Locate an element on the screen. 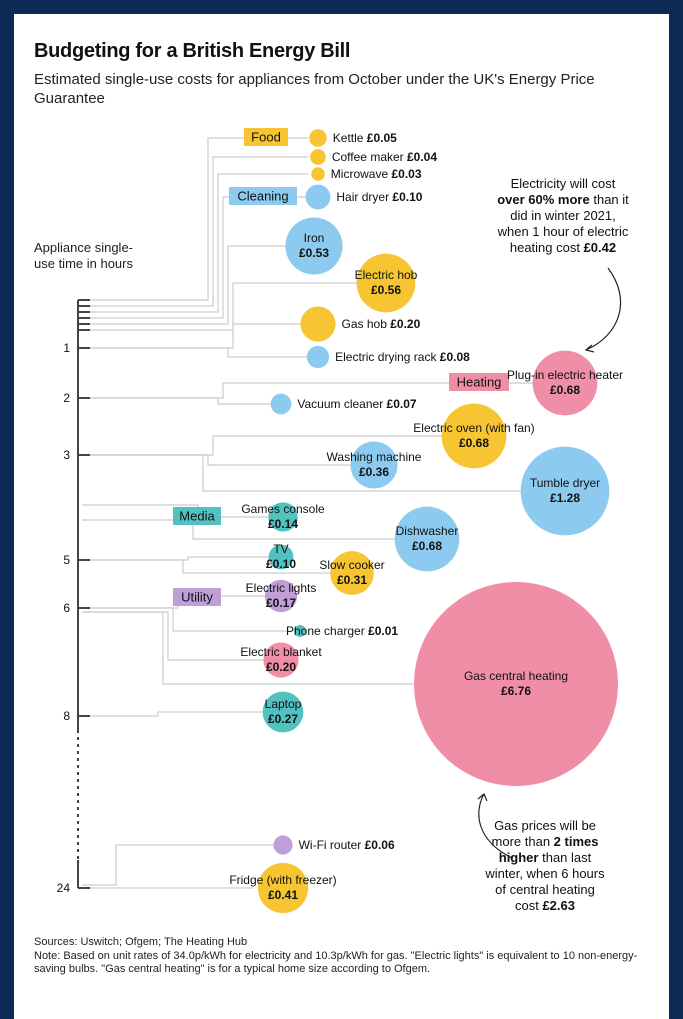 The image size is (683, 1019). bubble-gas-hob is located at coordinates (318, 324).